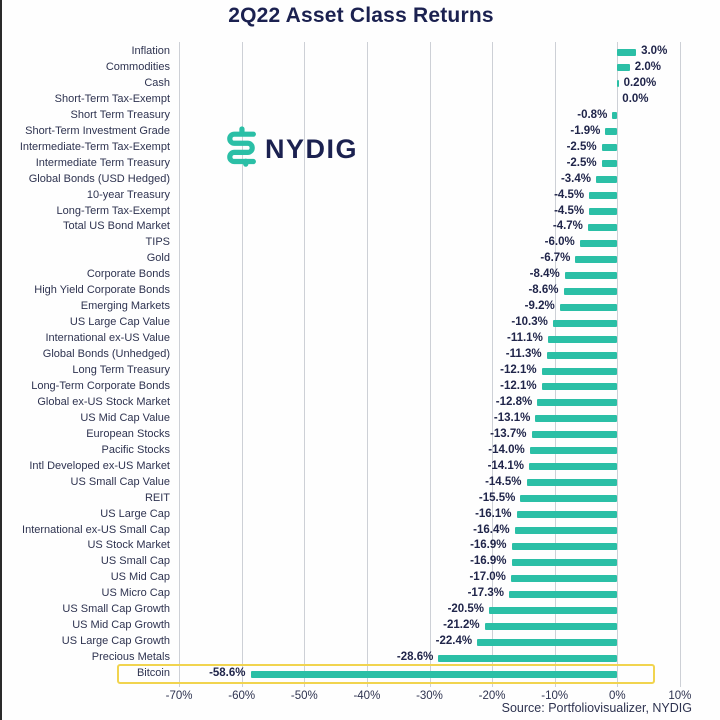 The image size is (720, 720). I want to click on bar-row: US Mid Cap -17.0%, so click(361, 578).